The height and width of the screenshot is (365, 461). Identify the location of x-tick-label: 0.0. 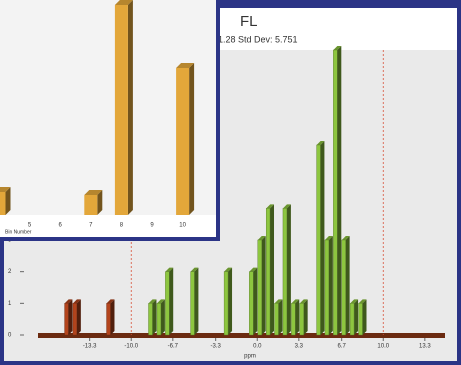
(257, 347).